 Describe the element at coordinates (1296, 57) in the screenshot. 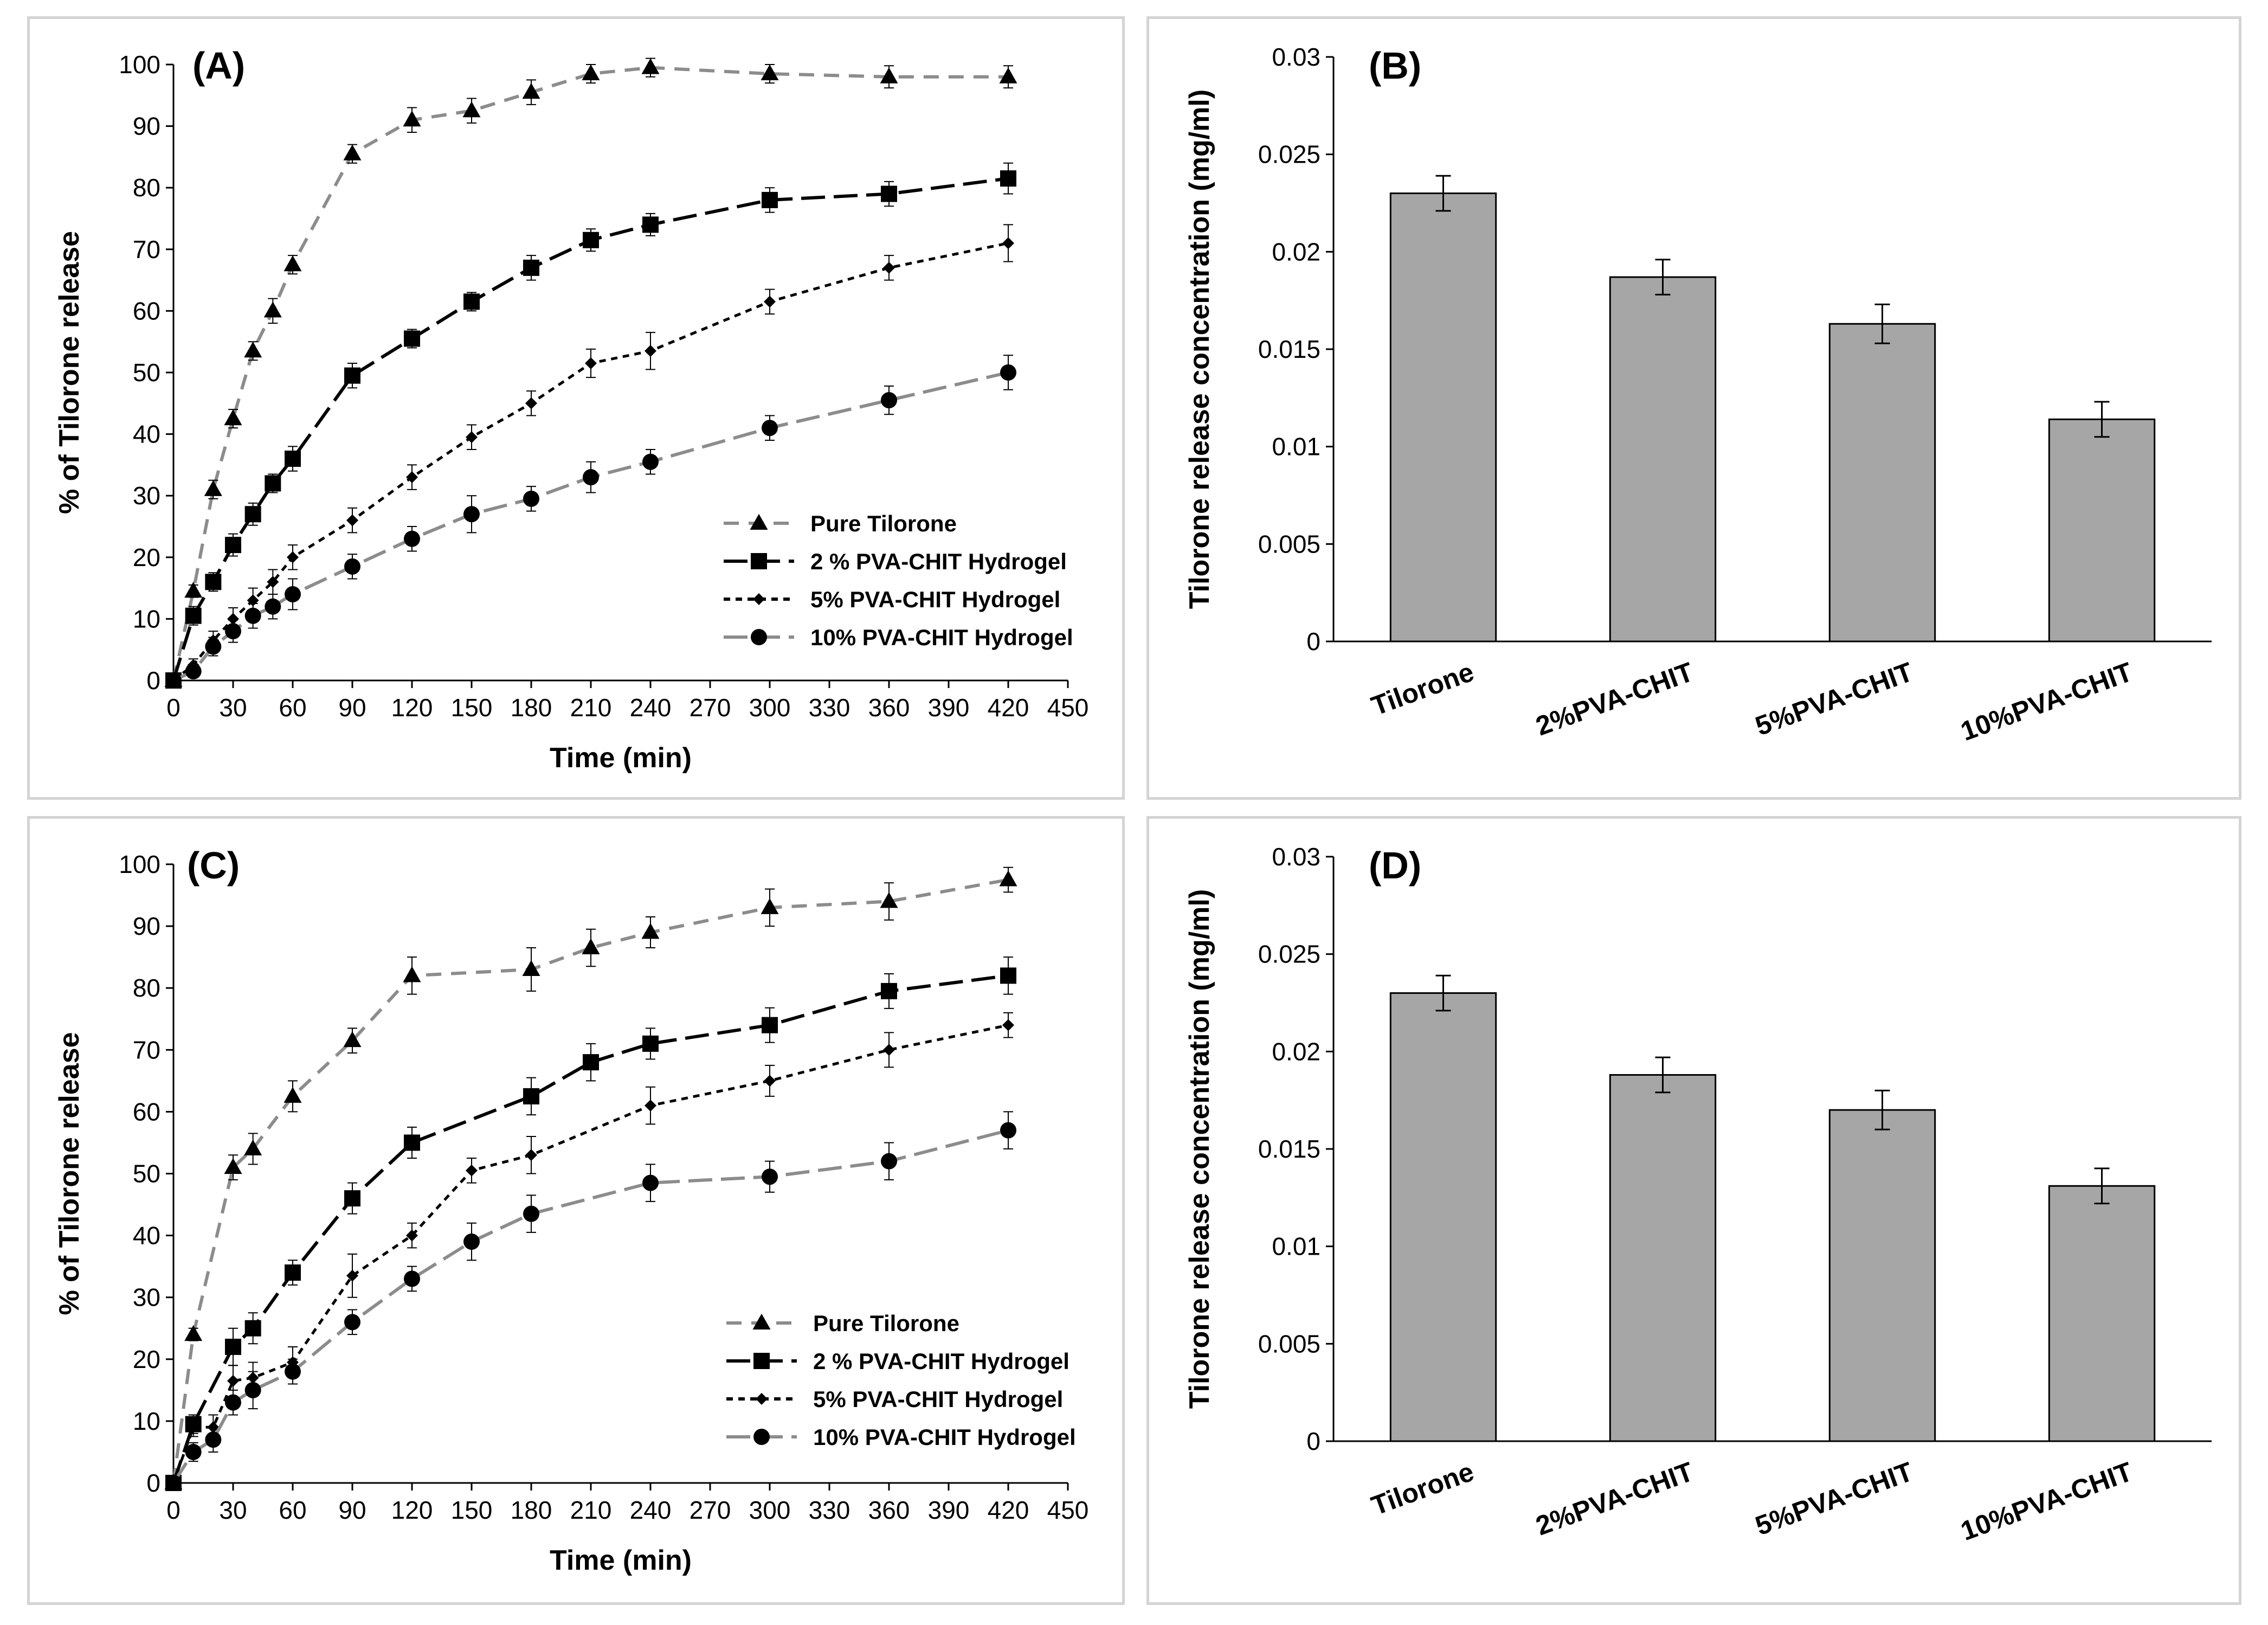

I see `y-tick-label: 0.03` at that location.